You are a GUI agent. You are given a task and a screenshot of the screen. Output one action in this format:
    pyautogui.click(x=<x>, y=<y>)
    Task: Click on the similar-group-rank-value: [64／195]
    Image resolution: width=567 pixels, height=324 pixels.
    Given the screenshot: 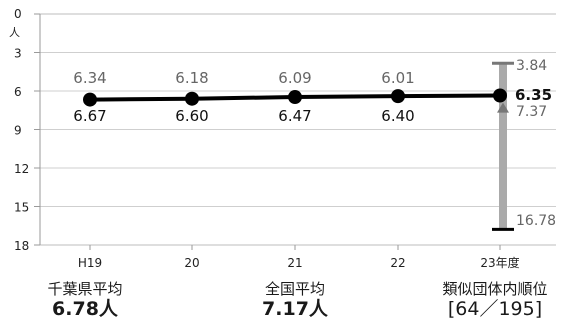 What is the action you would take?
    pyautogui.click(x=495, y=309)
    